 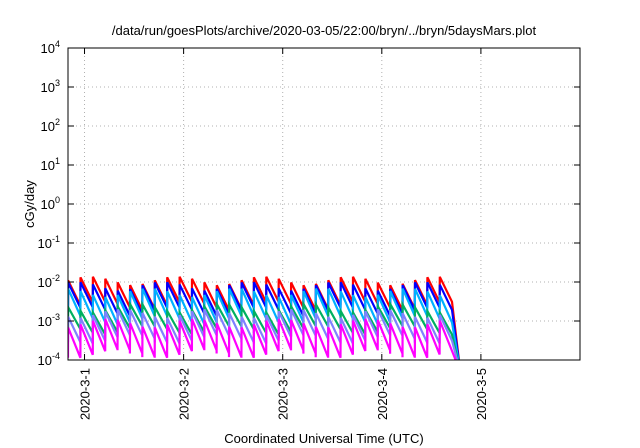 I want to click on y-tick-label: 10⁻², so click(x=49, y=281).